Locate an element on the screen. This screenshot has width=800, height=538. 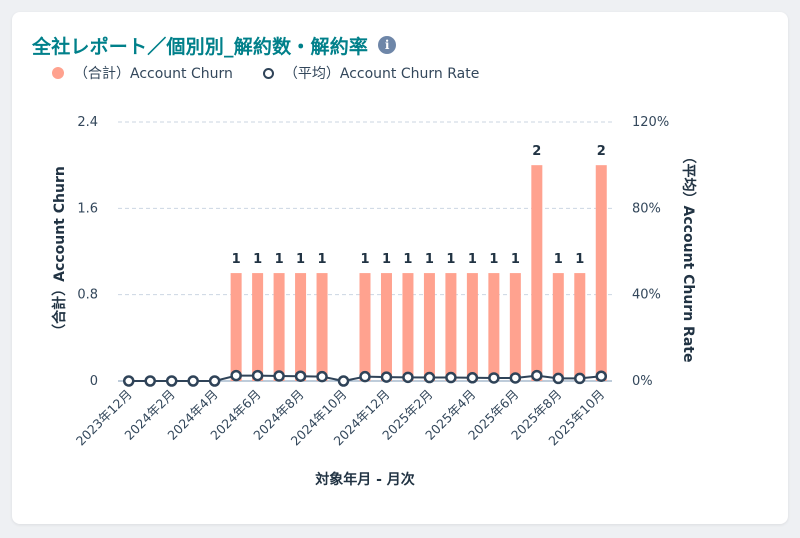
y-left-tick-label: 0.8 is located at coordinates (87, 295).